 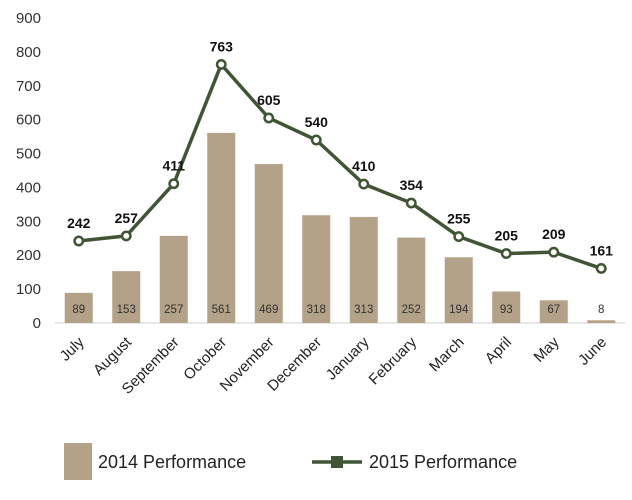 What do you see at coordinates (506, 310) in the screenshot?
I see `bar-data-label: 93` at bounding box center [506, 310].